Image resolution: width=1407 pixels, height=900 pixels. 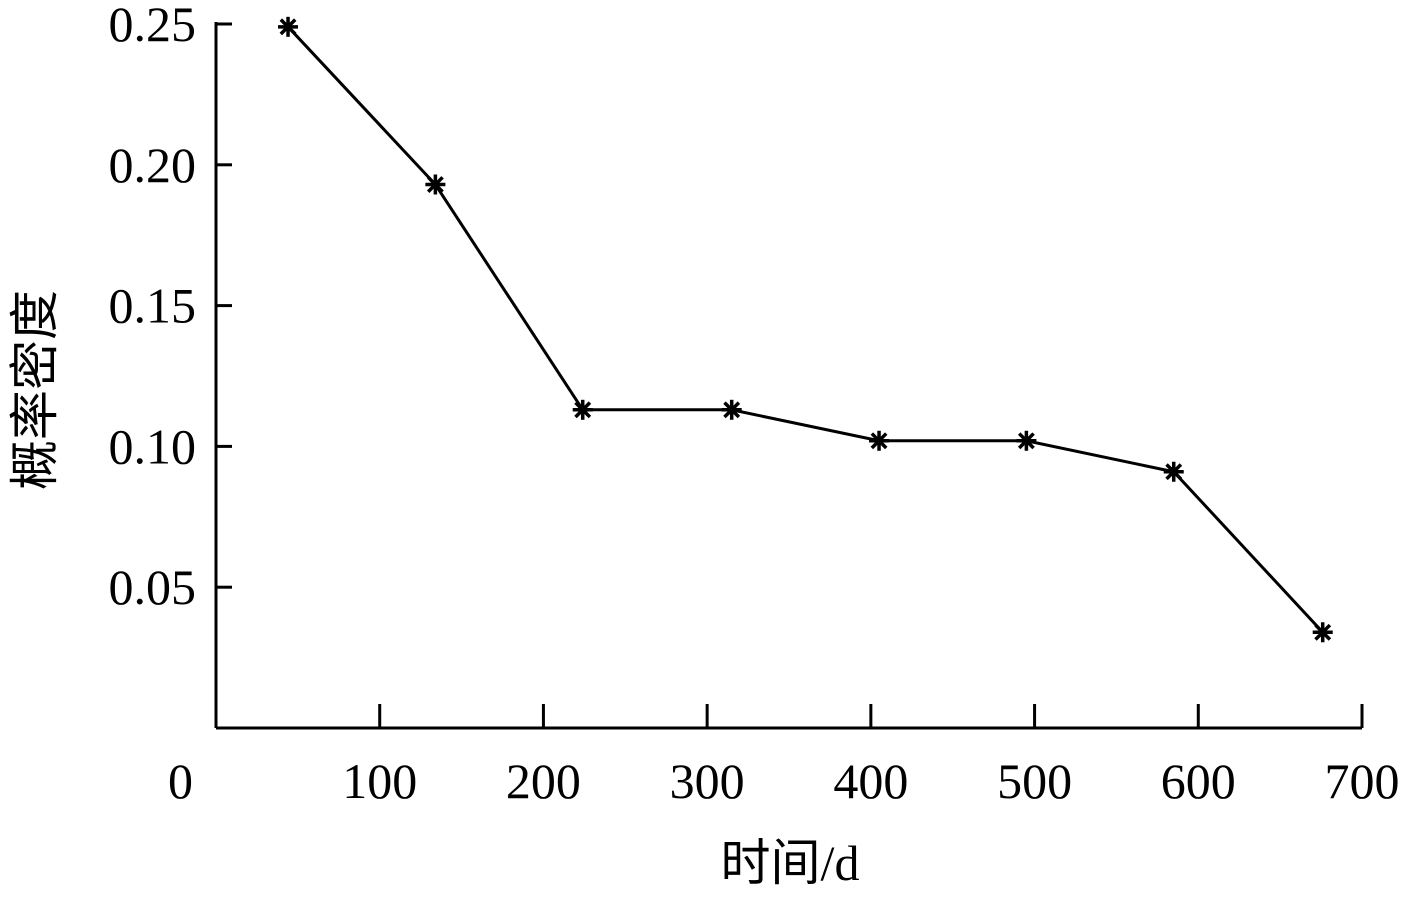 What do you see at coordinates (1034, 781) in the screenshot?
I see `x-tick-label: 500` at bounding box center [1034, 781].